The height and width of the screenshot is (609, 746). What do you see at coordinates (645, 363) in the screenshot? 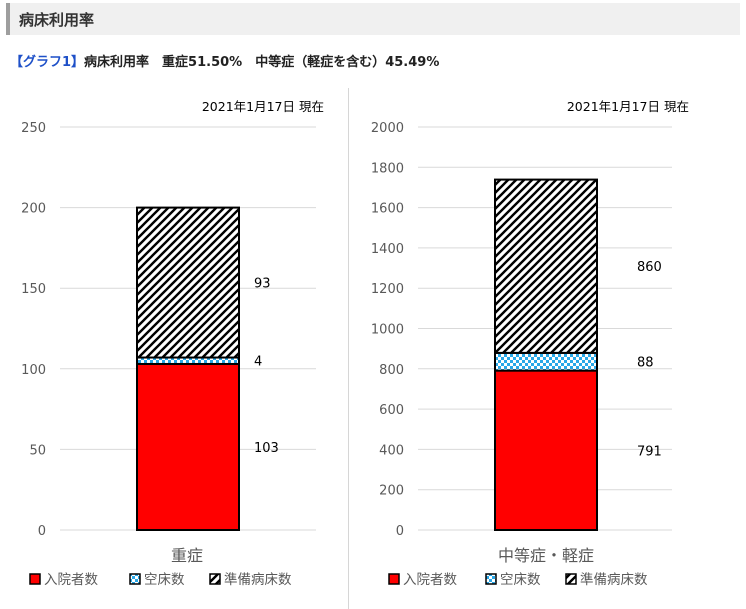
I see `chart-2-data-label: 88` at bounding box center [645, 363].